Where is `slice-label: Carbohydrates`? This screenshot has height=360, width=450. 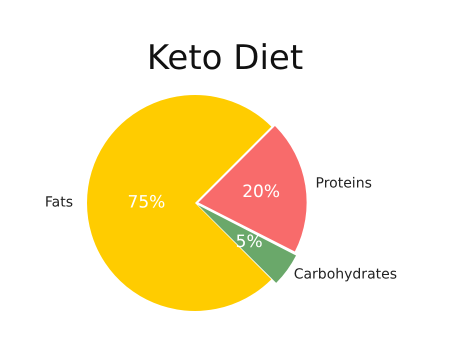 slice-label: Carbohydrates is located at coordinates (346, 274).